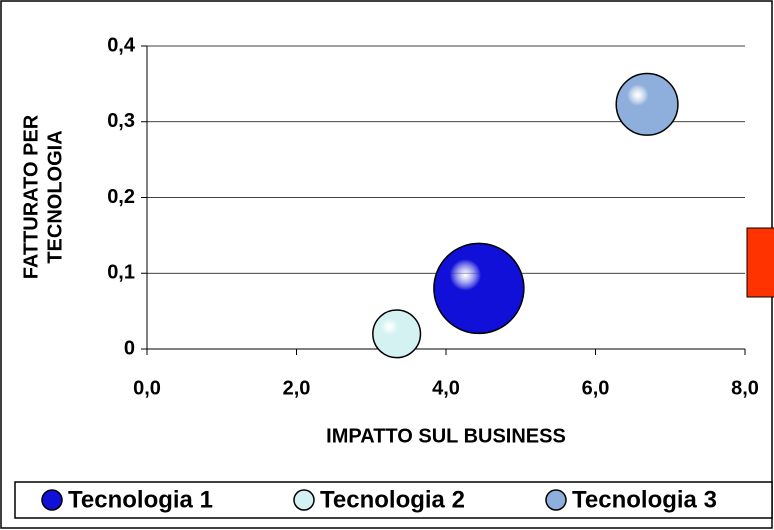  Describe the element at coordinates (147, 388) in the screenshot. I see `x-tick-label: 0,0` at that location.